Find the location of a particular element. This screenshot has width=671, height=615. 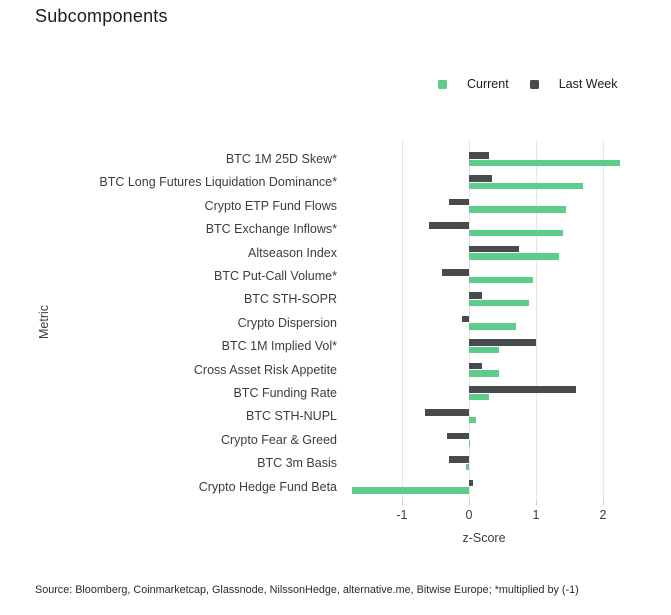

category-label: Cross Asset Risk Appetite is located at coordinates (265, 369).